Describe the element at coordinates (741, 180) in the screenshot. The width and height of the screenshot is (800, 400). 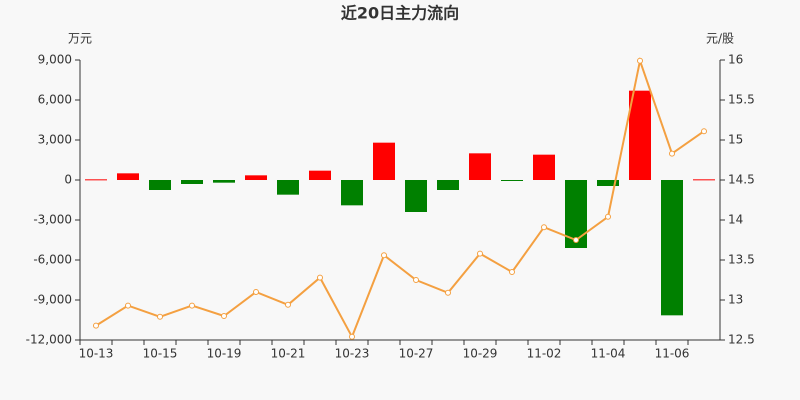
I see `y2-tick-label: 14.5` at that location.